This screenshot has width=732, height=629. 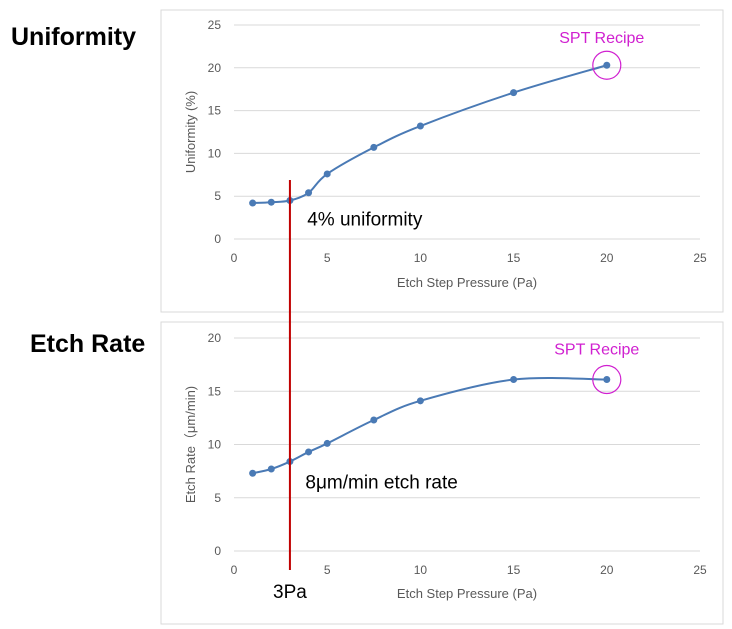 I want to click on annotation-label: 4% uniformity, so click(x=365, y=220).